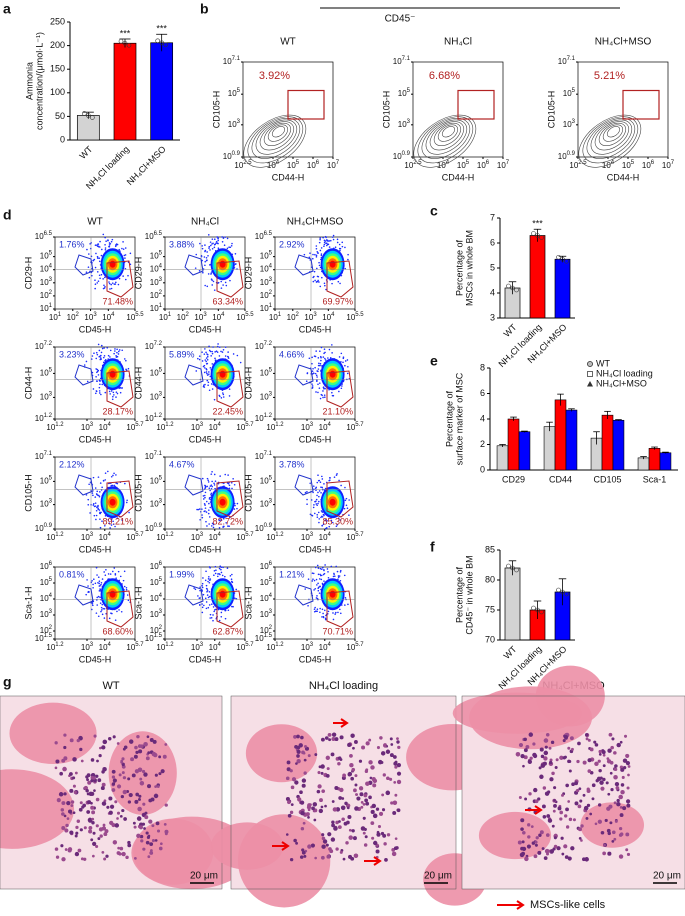  I want to click on tick-label: 10³, so click(307, 647).